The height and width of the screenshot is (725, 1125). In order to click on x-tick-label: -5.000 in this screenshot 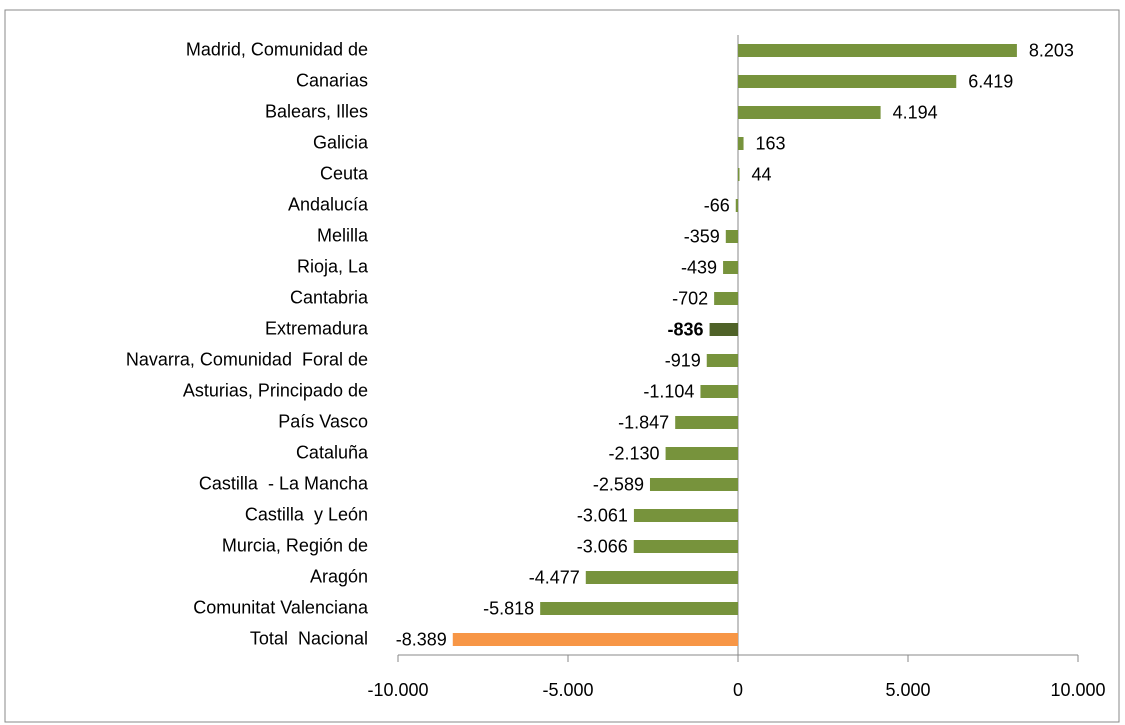, I will do `click(567, 690)`.